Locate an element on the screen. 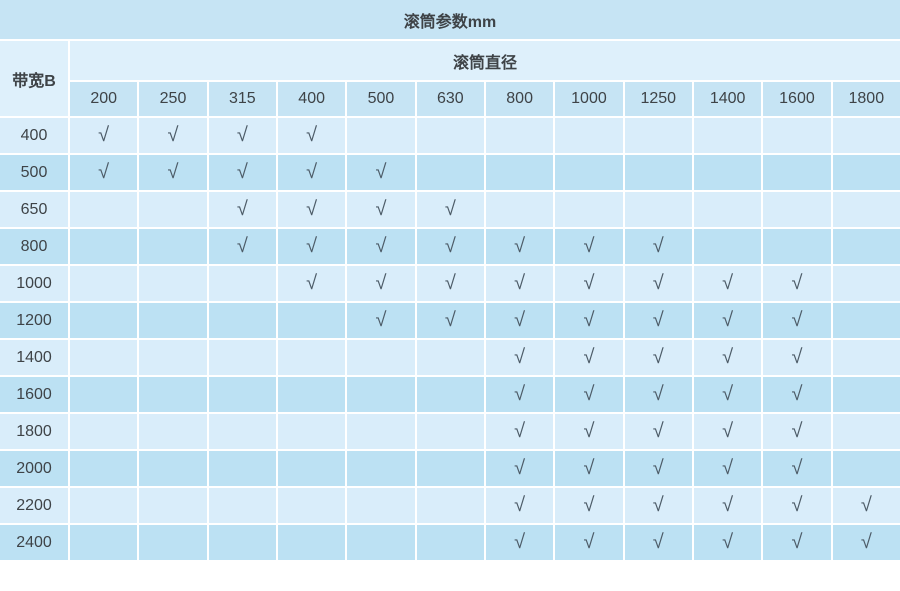 This screenshot has height=591, width=900. table-row: 1400 √ √ √ √ √ is located at coordinates (450, 357).